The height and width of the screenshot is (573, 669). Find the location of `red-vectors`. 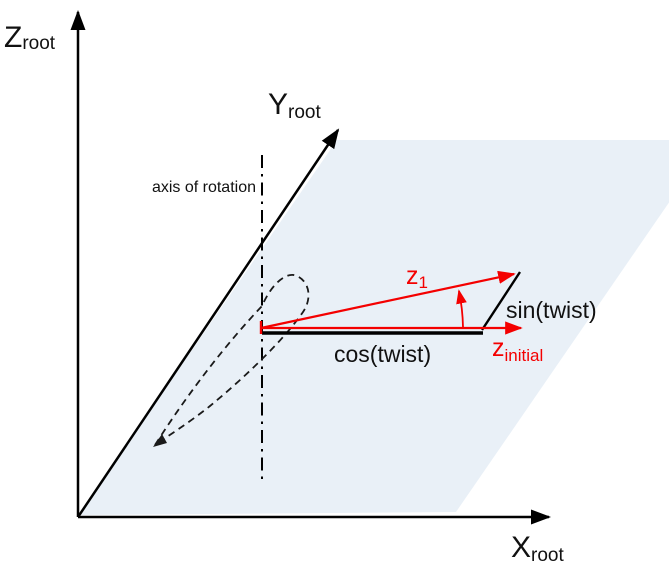

red-vectors is located at coordinates (391, 302).